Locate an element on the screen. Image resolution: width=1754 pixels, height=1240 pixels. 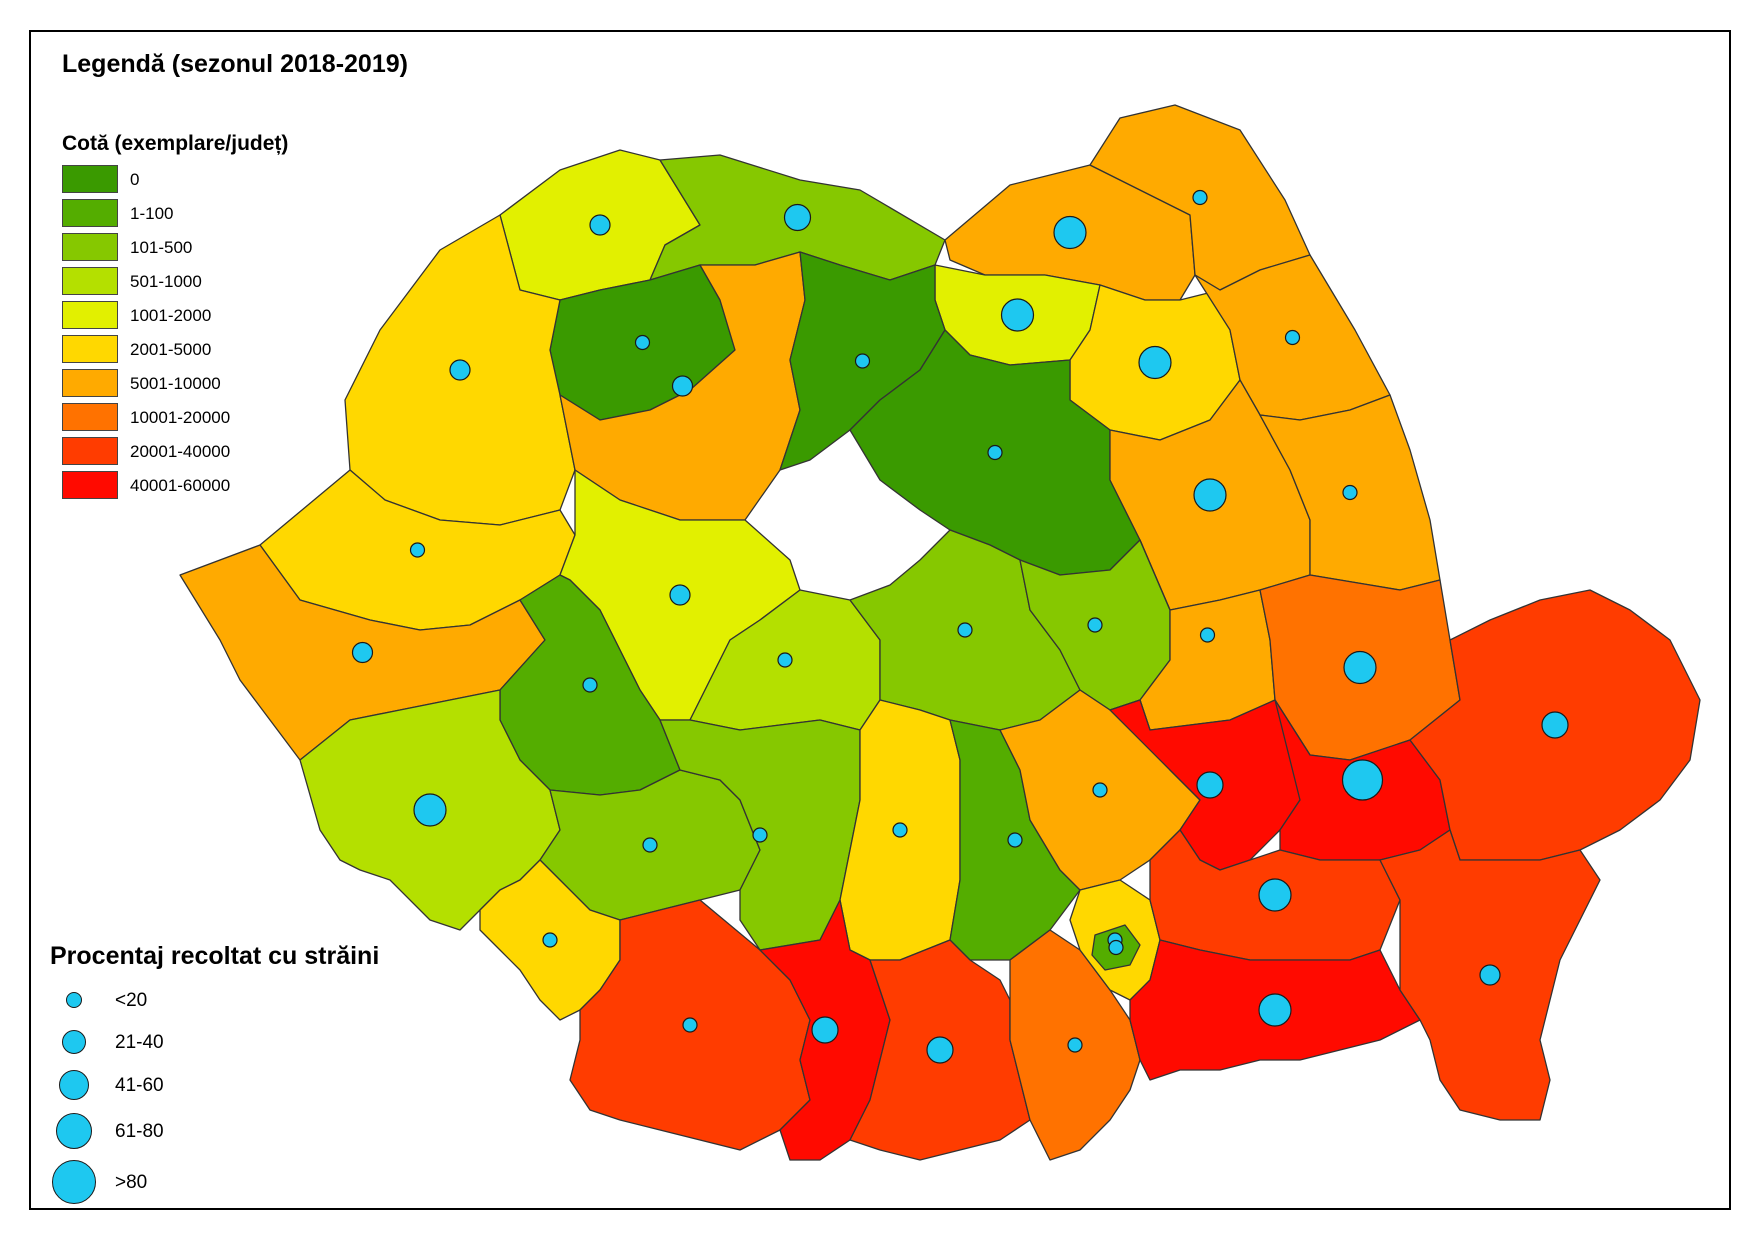
legend-title: Legendă (sezonul 2018-2019) is located at coordinates (235, 64).